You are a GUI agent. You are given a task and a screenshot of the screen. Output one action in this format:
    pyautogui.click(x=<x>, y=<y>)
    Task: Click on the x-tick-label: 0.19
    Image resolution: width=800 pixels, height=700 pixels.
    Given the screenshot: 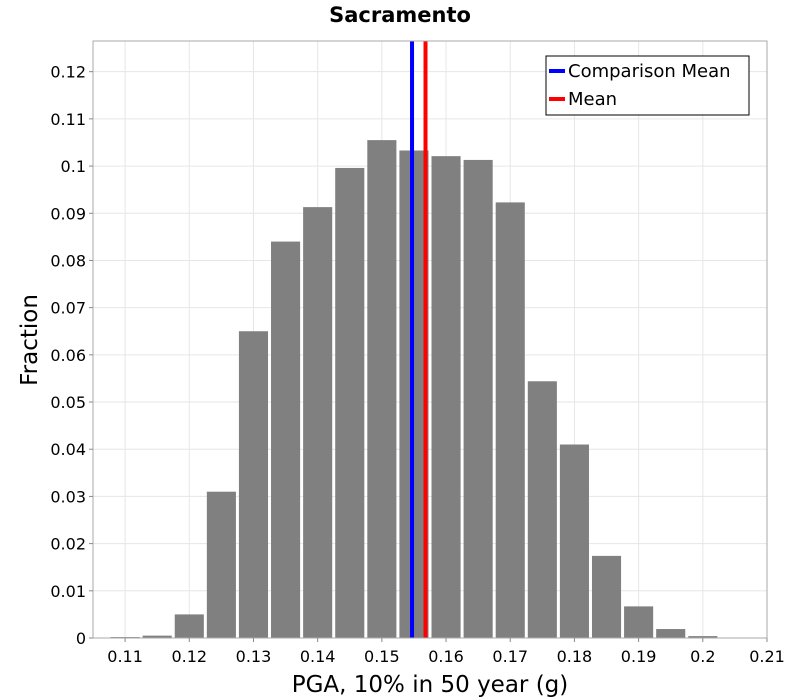 What is the action you would take?
    pyautogui.click(x=639, y=656)
    